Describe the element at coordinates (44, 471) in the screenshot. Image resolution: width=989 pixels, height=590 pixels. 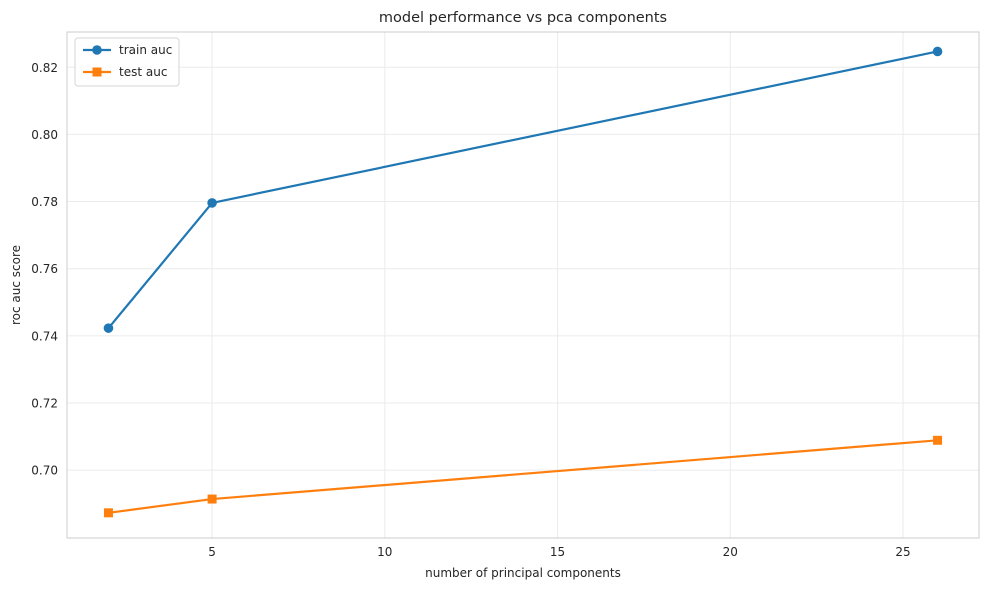
I see `y-tick-label: 0.70` at that location.